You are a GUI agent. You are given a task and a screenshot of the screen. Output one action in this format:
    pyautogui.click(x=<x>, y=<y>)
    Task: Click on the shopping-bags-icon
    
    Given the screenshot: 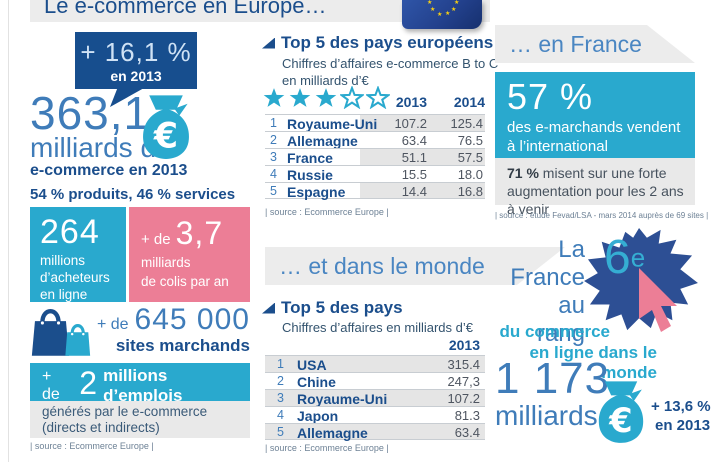 What is the action you would take?
    pyautogui.click(x=61, y=332)
    